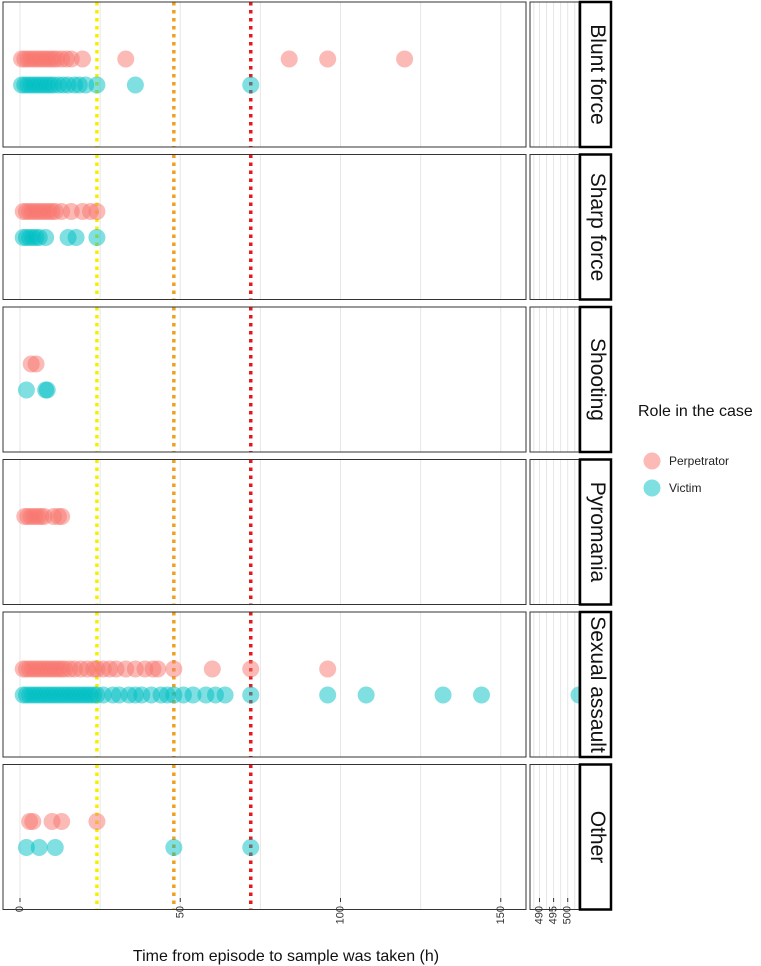 Image resolution: width=761 pixels, height=966 pixels. I want to click on x-tick-label: 500, so click(568, 915).